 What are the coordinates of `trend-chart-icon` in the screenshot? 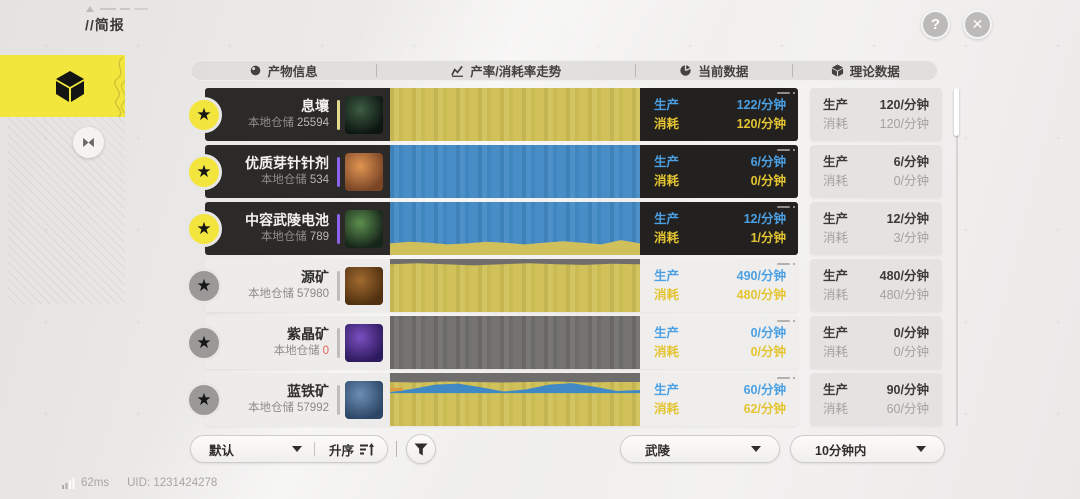 It's located at (457, 71).